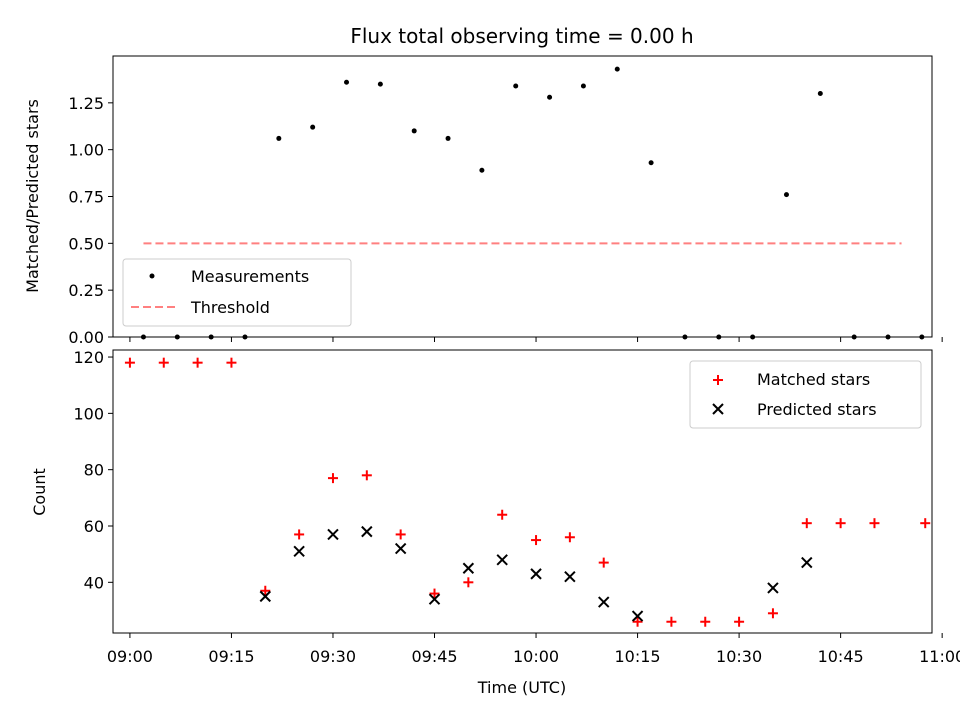  Describe the element at coordinates (638, 656) in the screenshot. I see `x-tick-label: 10:15` at that location.